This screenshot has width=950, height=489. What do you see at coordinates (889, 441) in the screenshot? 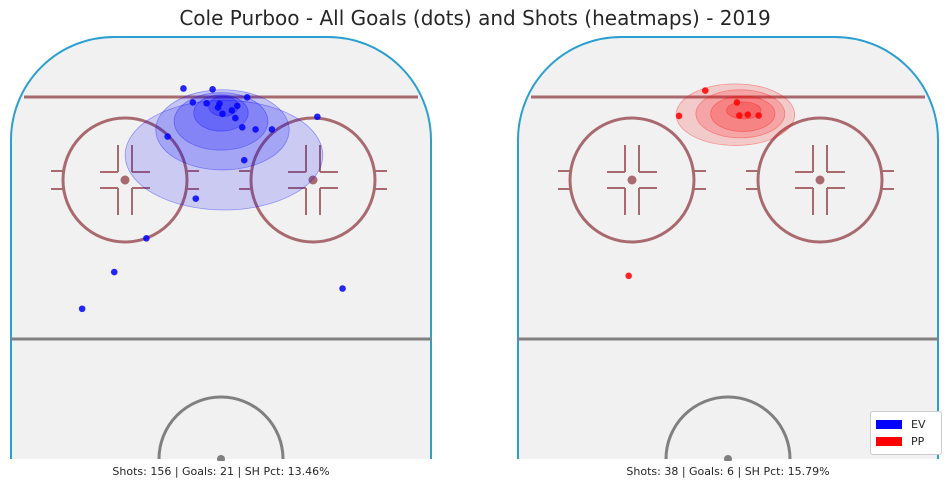
I see `legend-swatch-pp` at bounding box center [889, 441].